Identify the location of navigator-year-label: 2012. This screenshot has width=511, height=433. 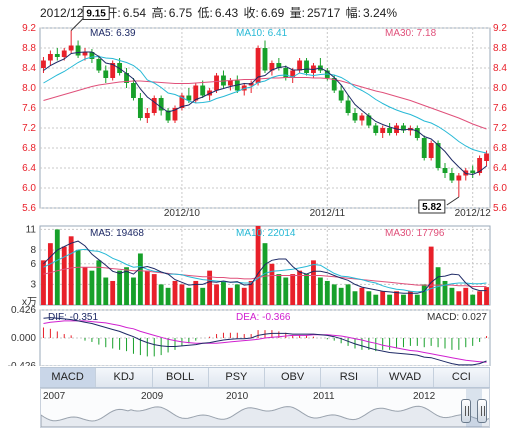
(424, 396).